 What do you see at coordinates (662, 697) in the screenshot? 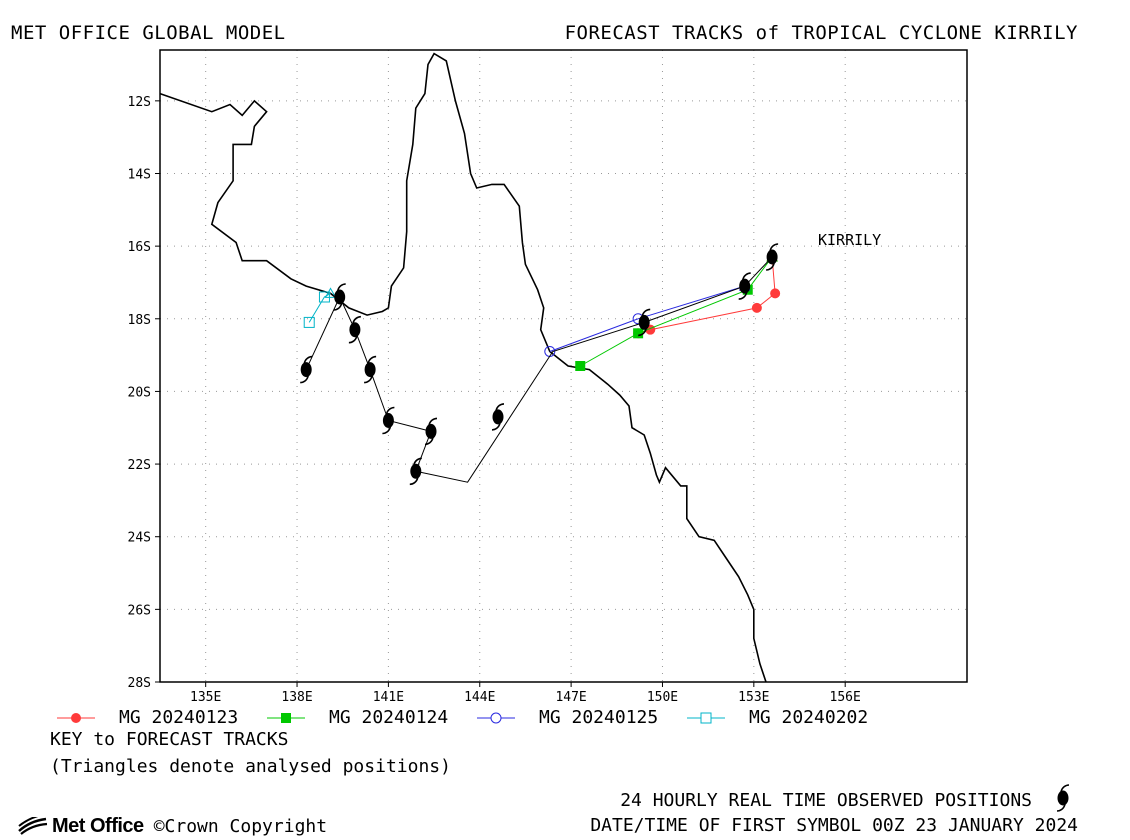
I see `lon-tick-label: 150E` at bounding box center [662, 697].